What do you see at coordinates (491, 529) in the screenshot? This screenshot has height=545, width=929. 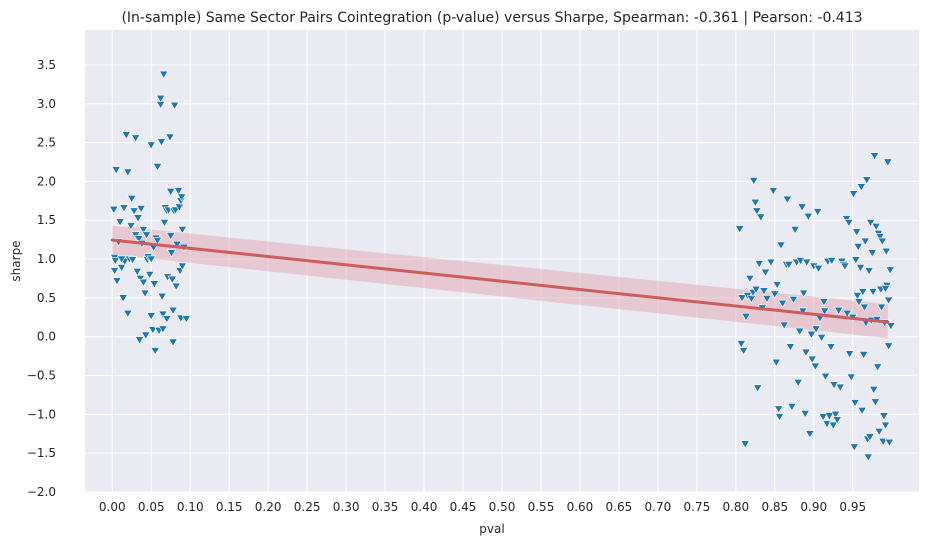 I see `x-axis-label: pval` at bounding box center [491, 529].